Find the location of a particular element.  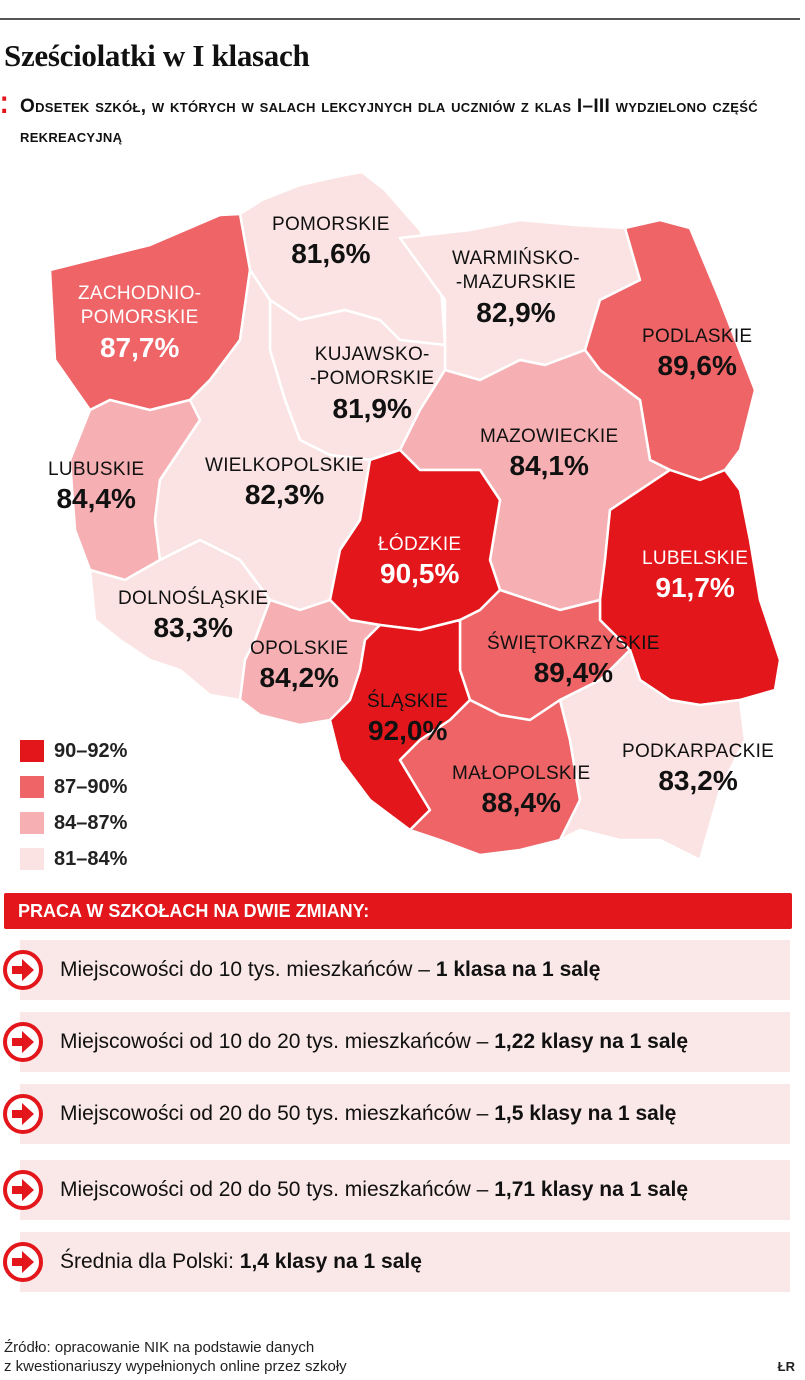

region-value: 88,4% is located at coordinates (521, 802).